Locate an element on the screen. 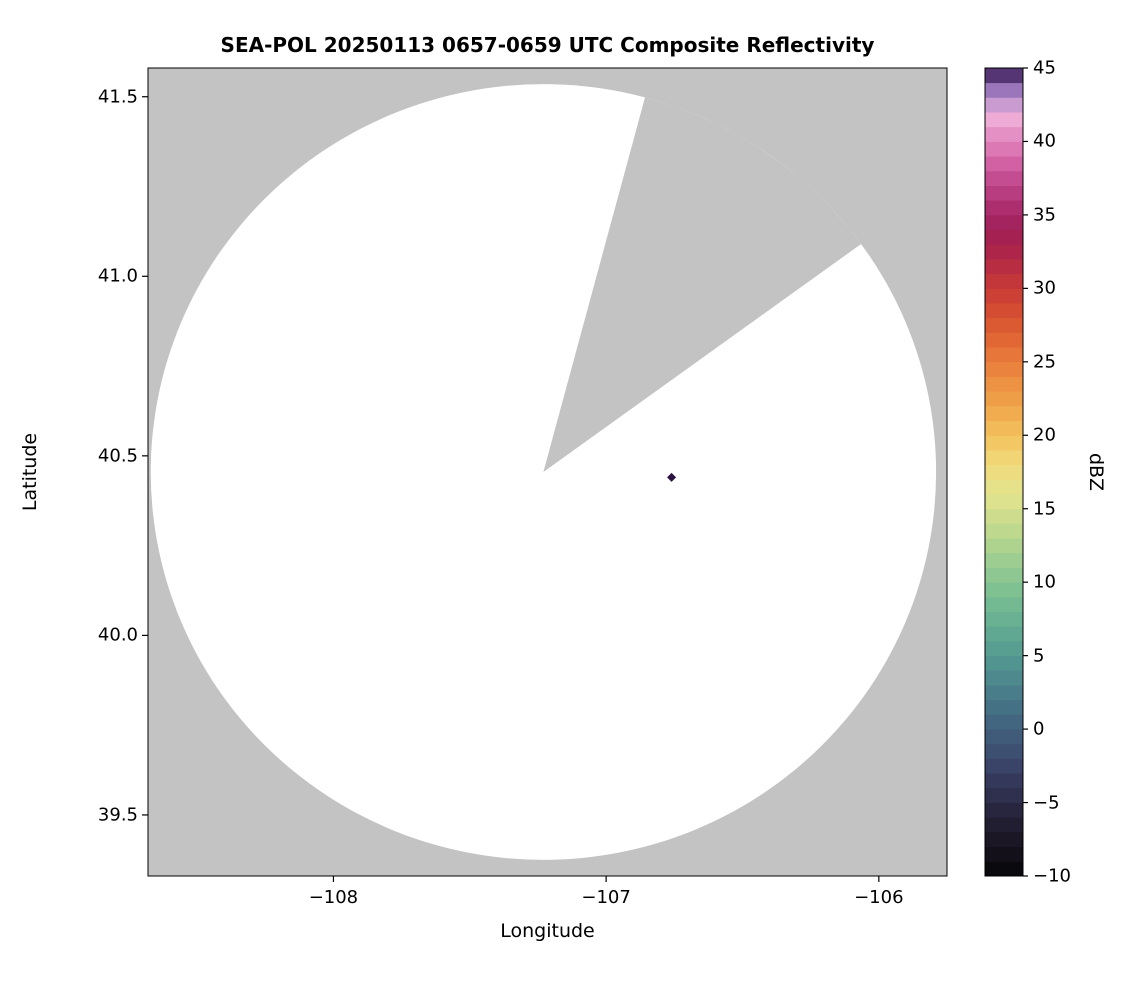 The width and height of the screenshot is (1146, 990). x-tick-label: −108 is located at coordinates (333, 897).